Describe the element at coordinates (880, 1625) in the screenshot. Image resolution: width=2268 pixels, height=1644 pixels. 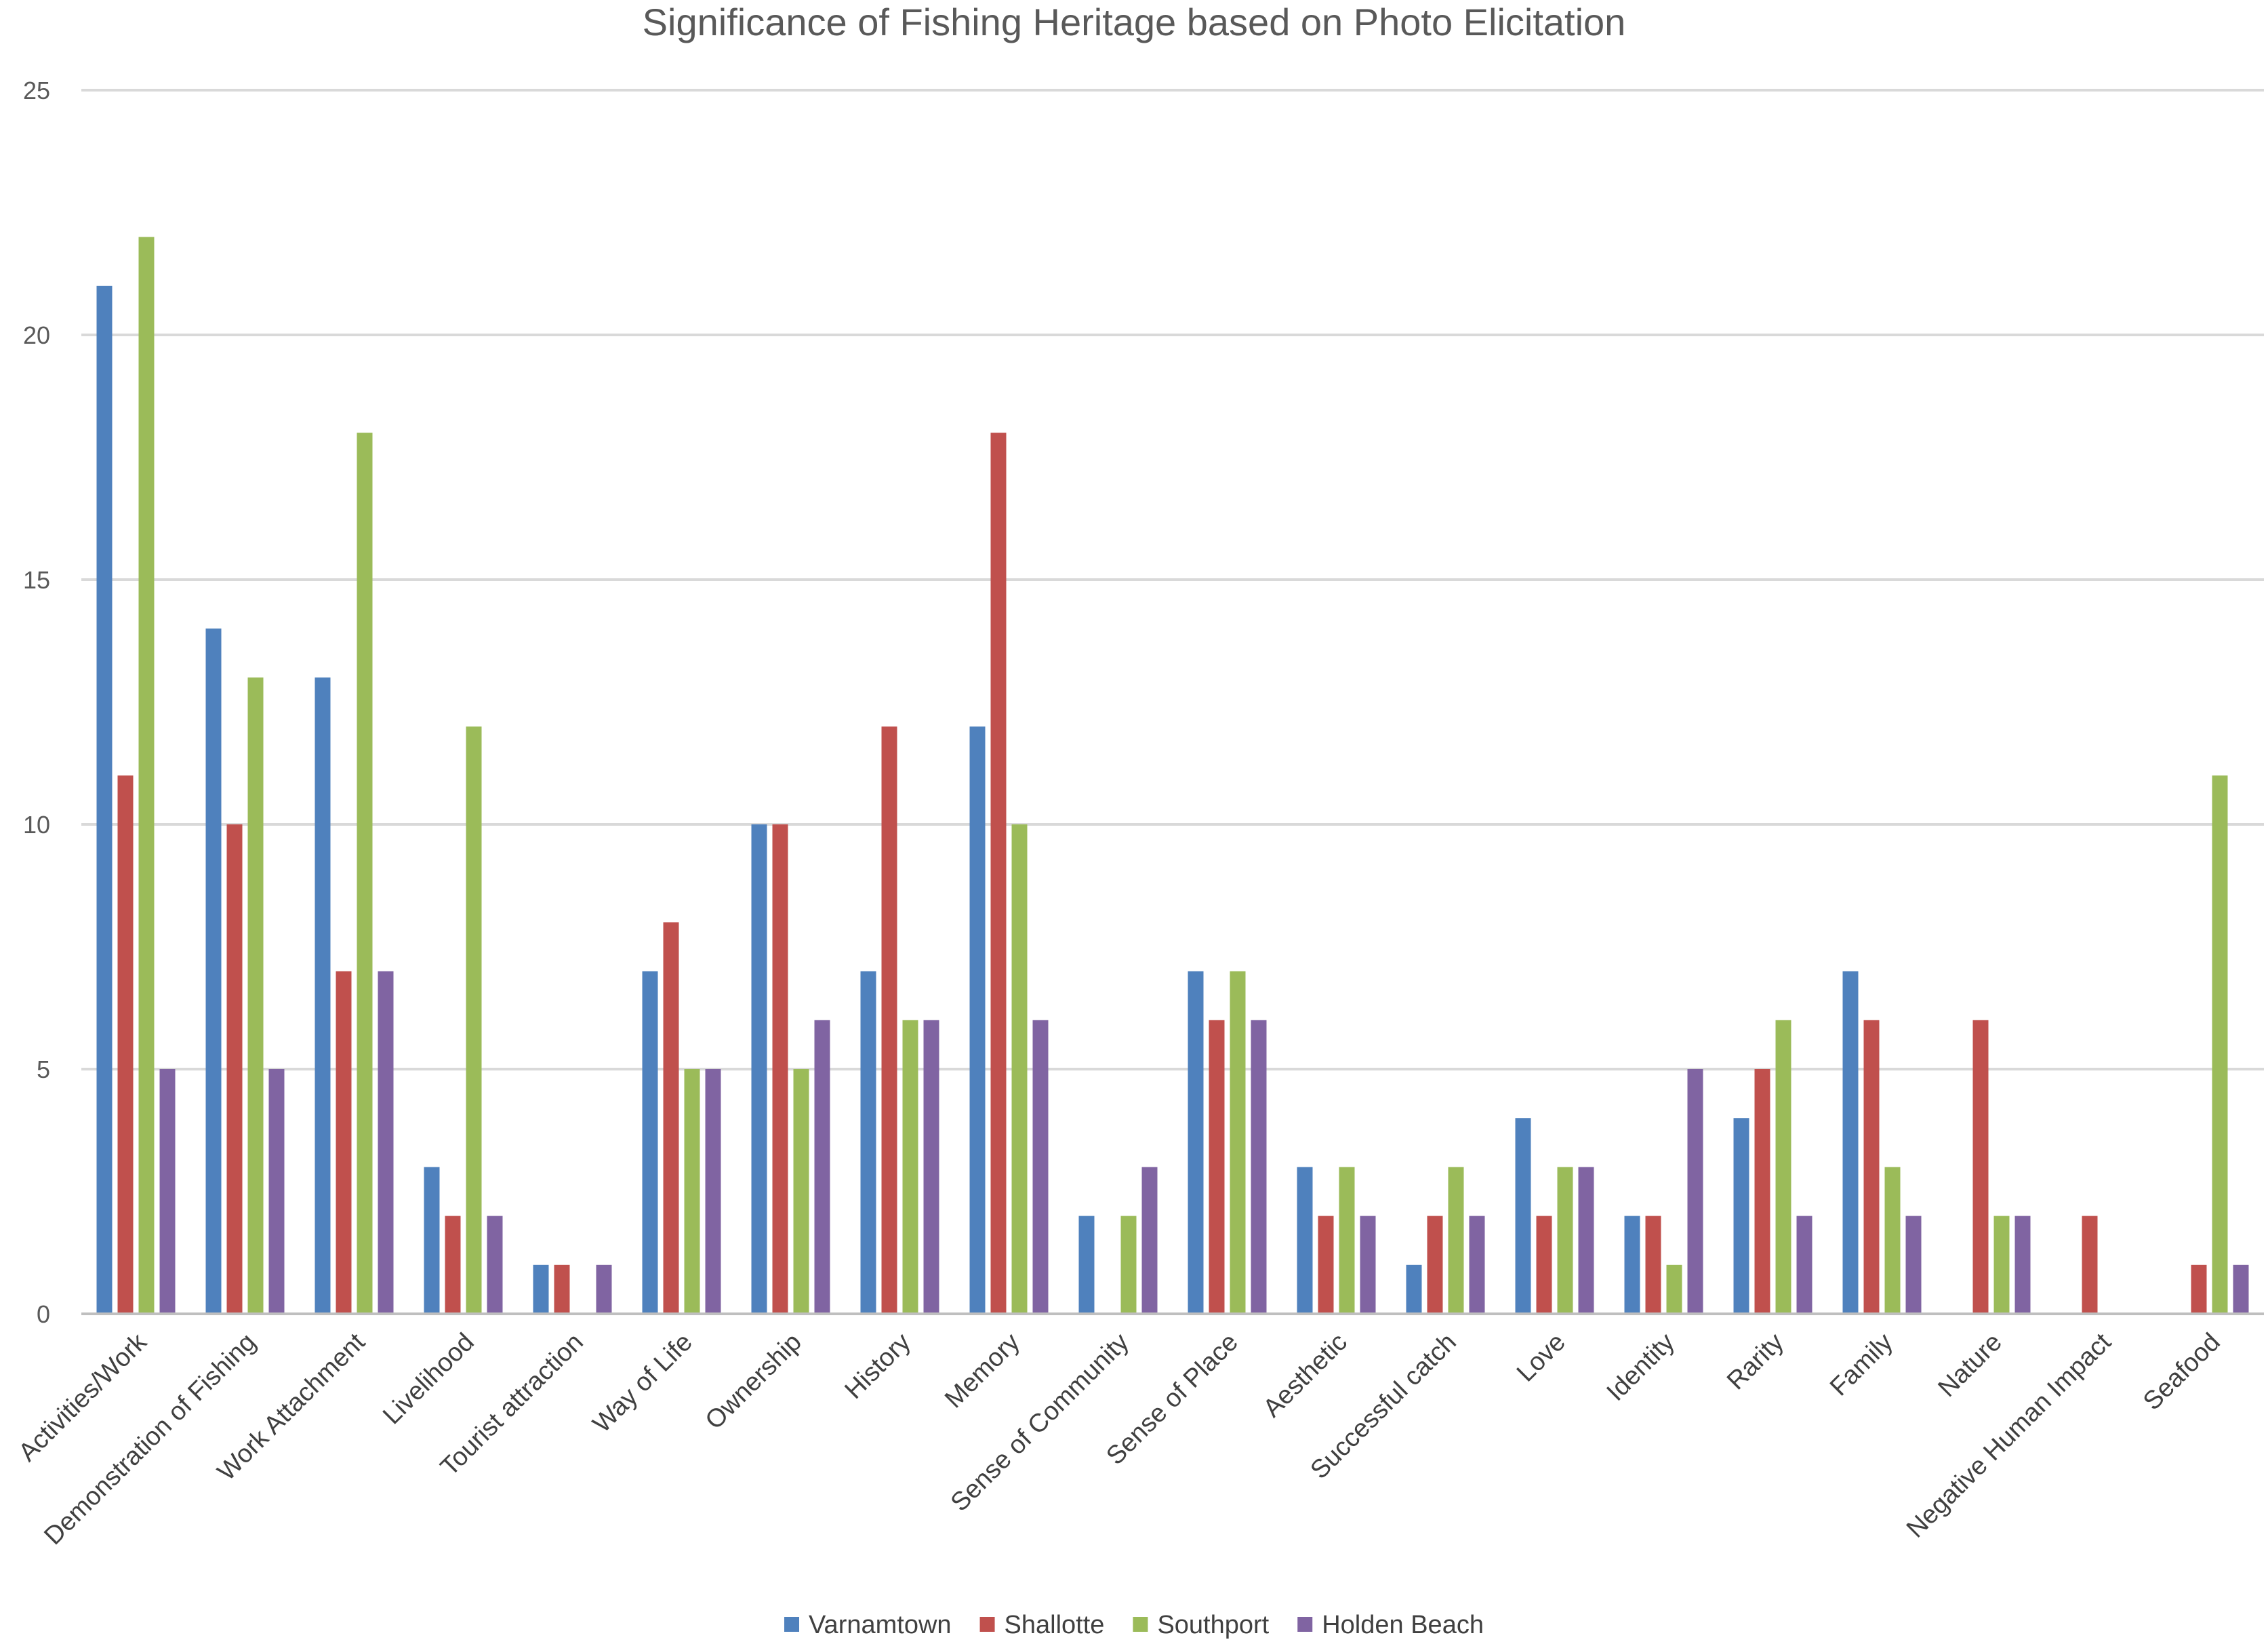
I see `legend-label: Varnamtown` at that location.